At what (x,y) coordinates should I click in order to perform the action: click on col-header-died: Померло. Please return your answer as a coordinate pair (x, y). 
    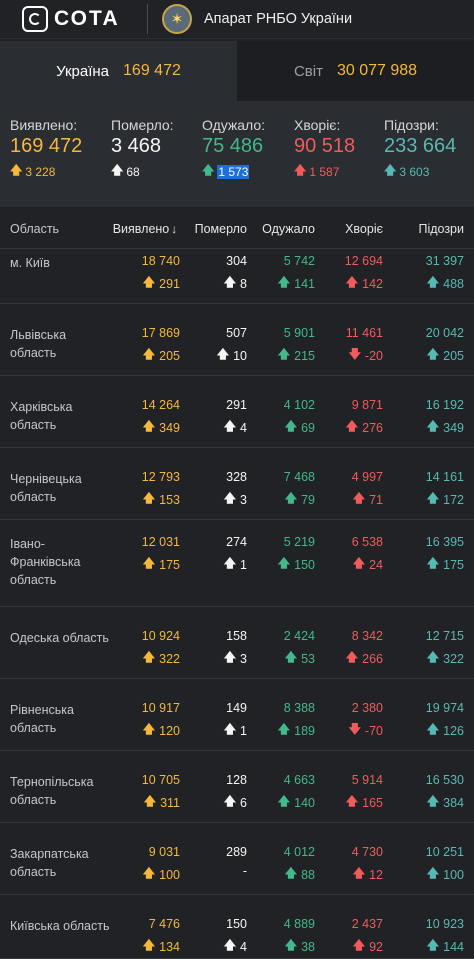
    Looking at the image, I should click on (220, 229).